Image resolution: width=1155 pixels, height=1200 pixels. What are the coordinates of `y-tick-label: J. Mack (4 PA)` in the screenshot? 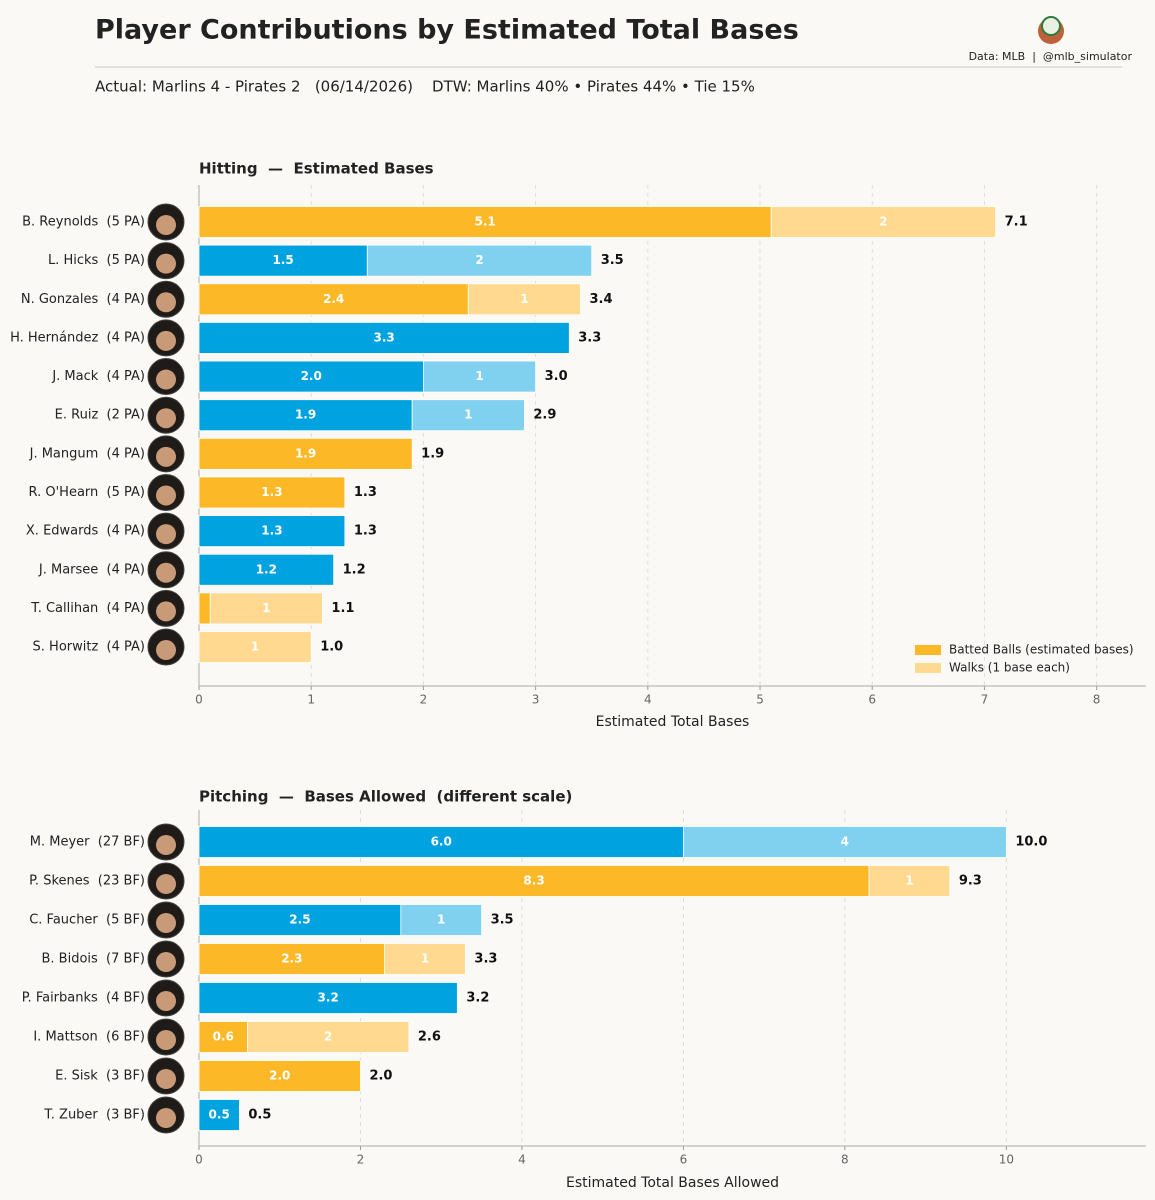 It's located at (98, 376).